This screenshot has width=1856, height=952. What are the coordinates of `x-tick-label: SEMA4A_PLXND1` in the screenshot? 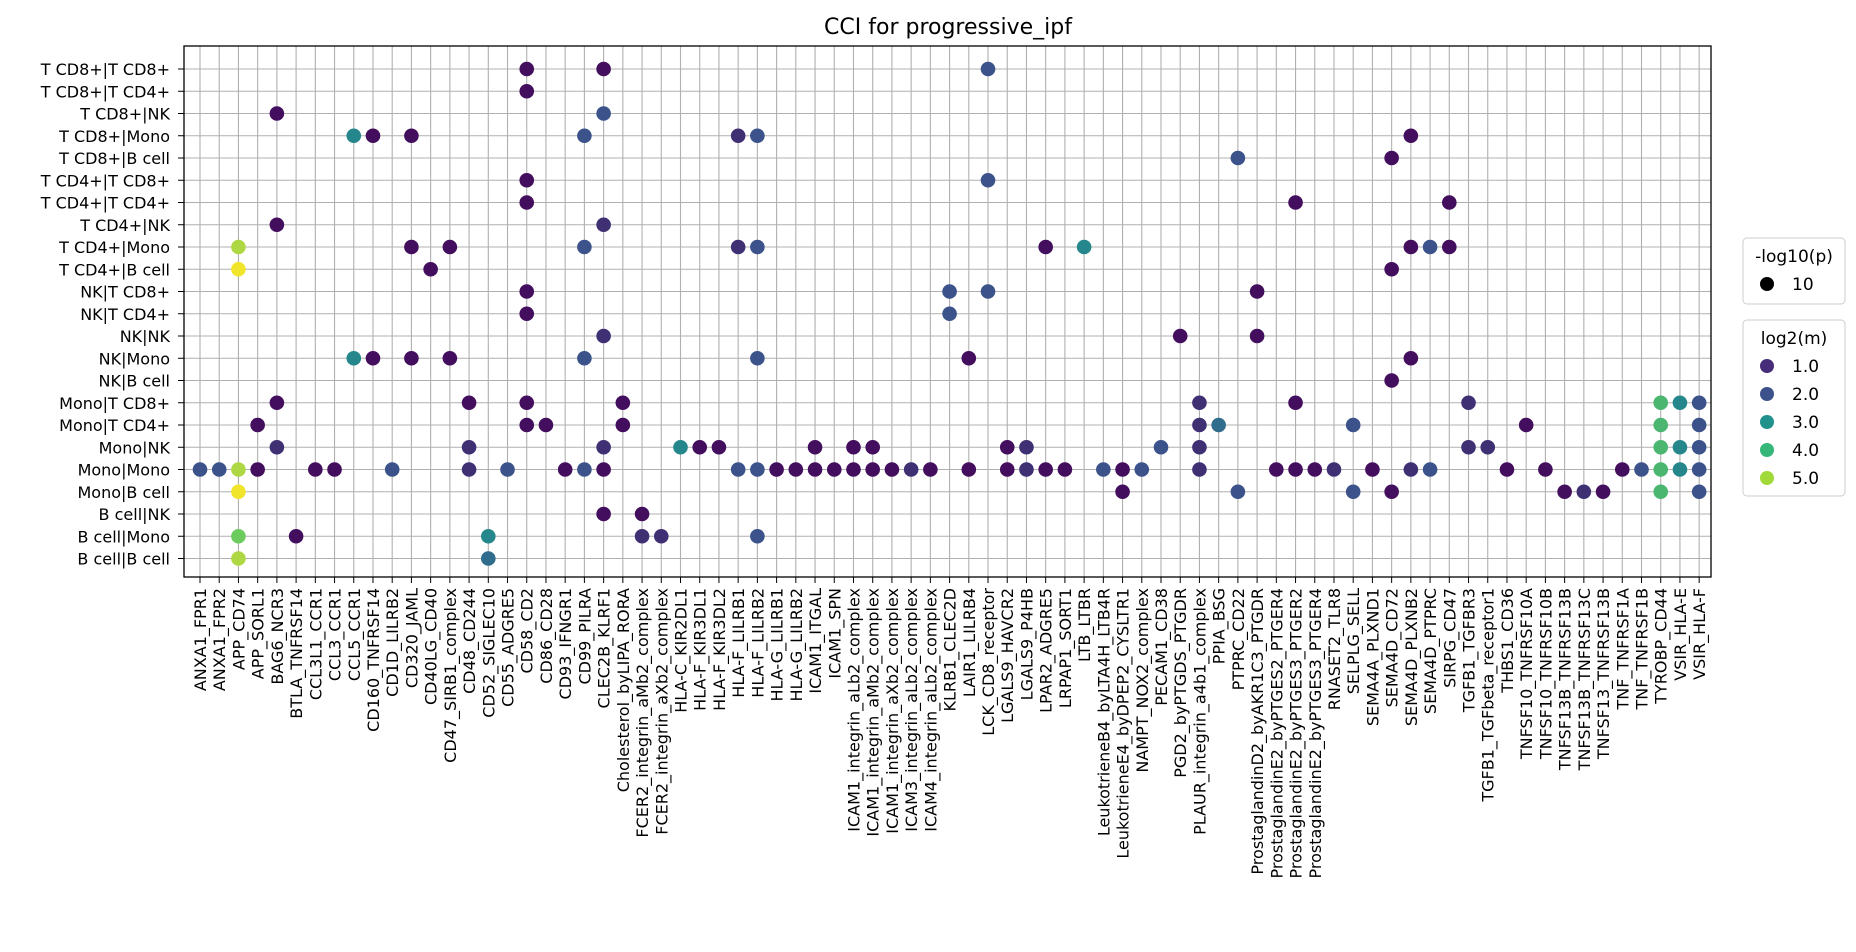 It's located at (1373, 657).